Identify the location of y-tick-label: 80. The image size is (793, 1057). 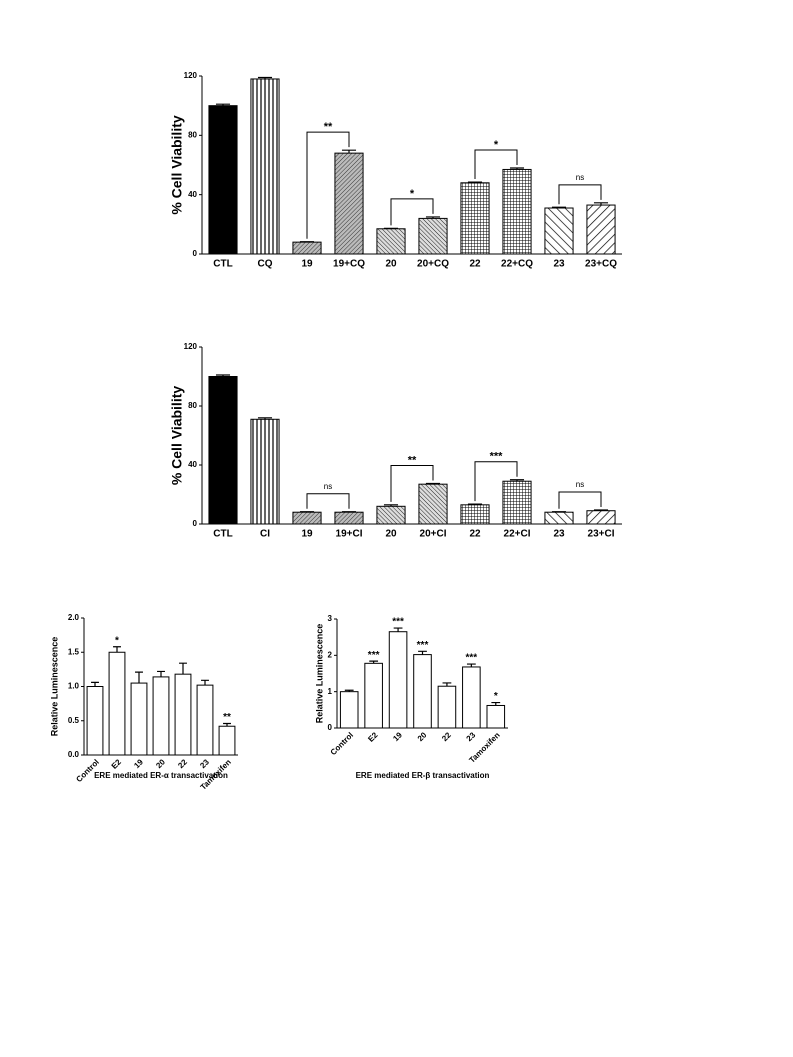
(192, 405).